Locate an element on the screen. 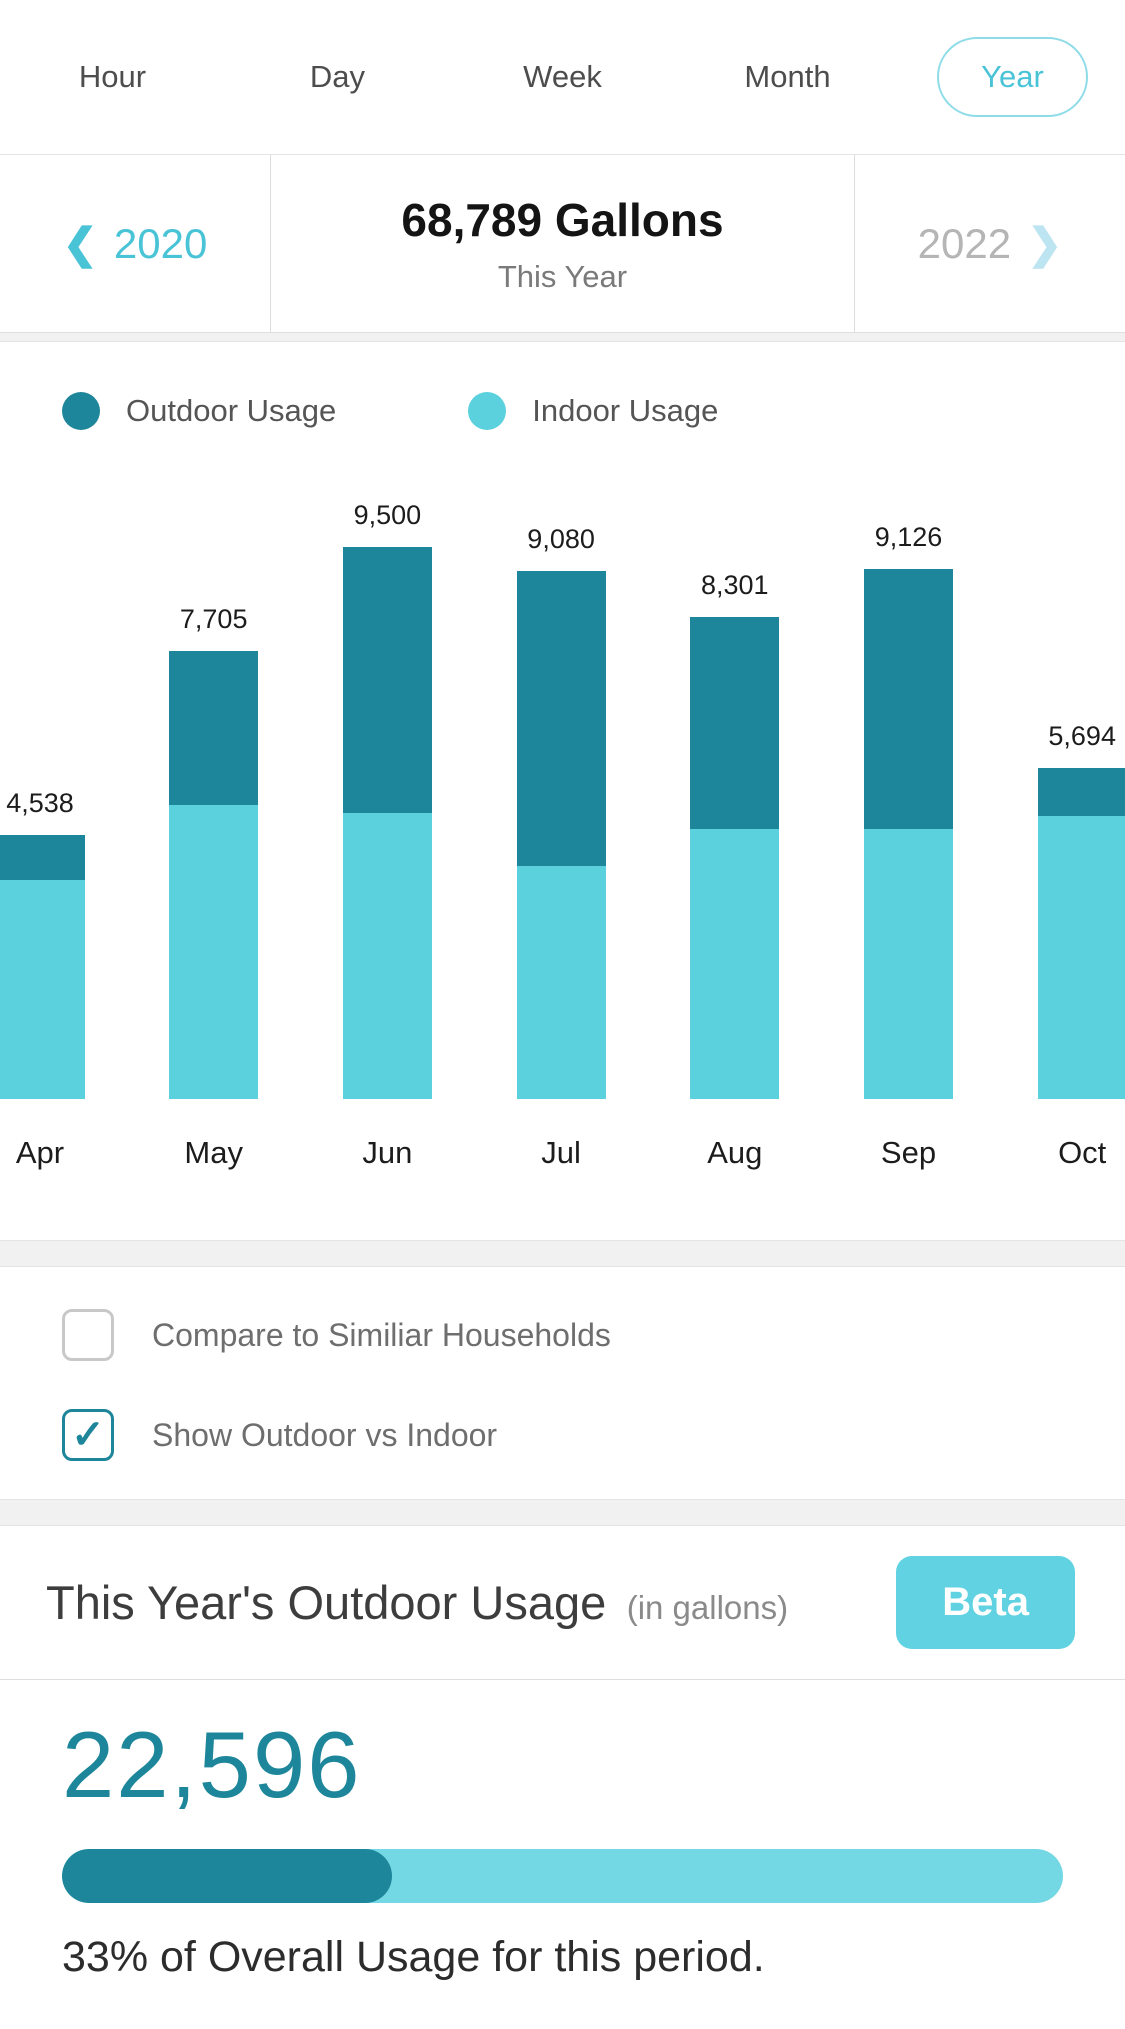  outdoor-legend-label: Outdoor Usage is located at coordinates (231, 410).